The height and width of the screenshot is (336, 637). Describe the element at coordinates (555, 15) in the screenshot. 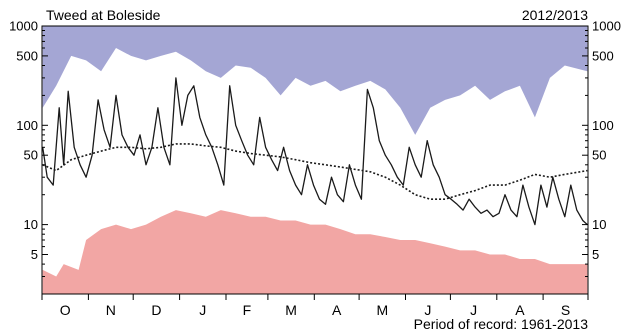

I see `chart-subtitle: 2012/2013` at that location.